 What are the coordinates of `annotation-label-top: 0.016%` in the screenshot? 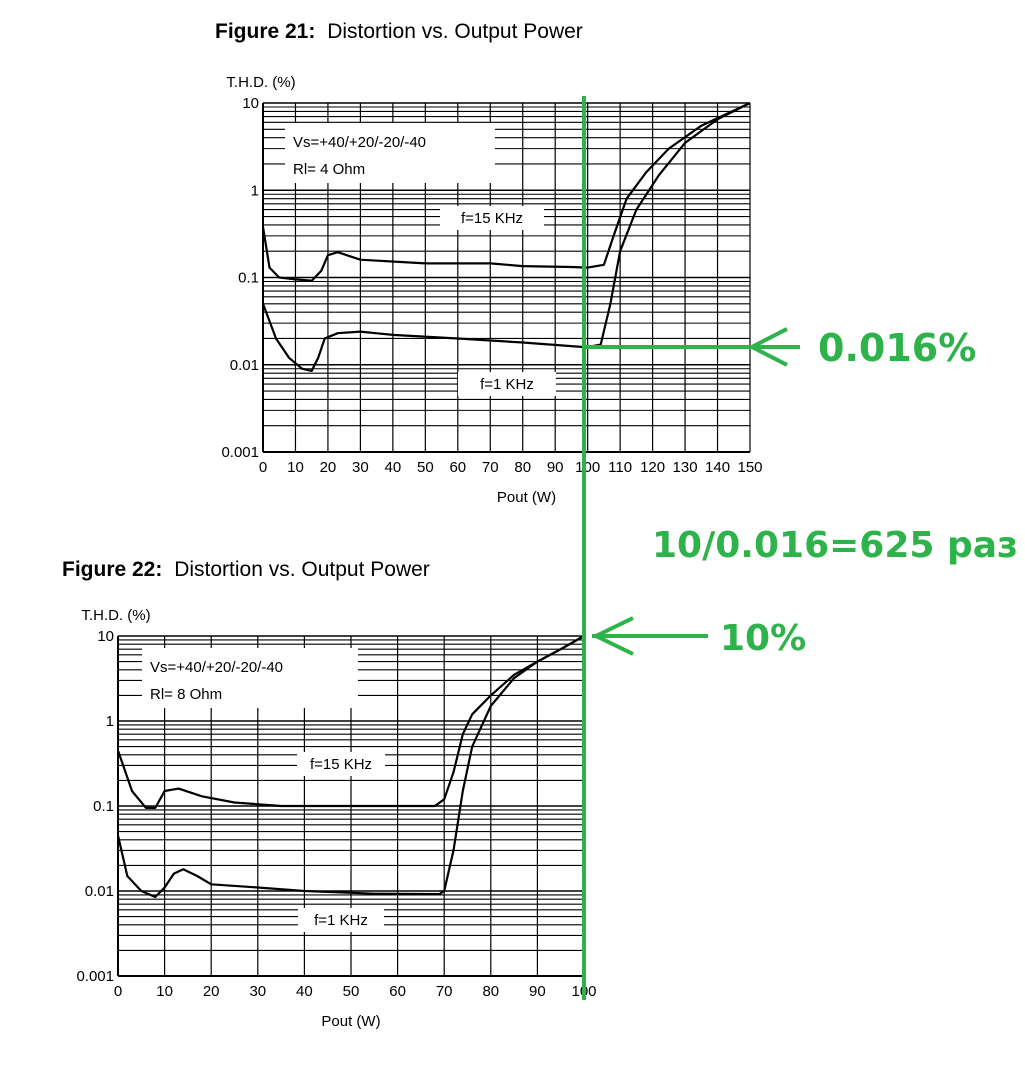 It's located at (897, 348).